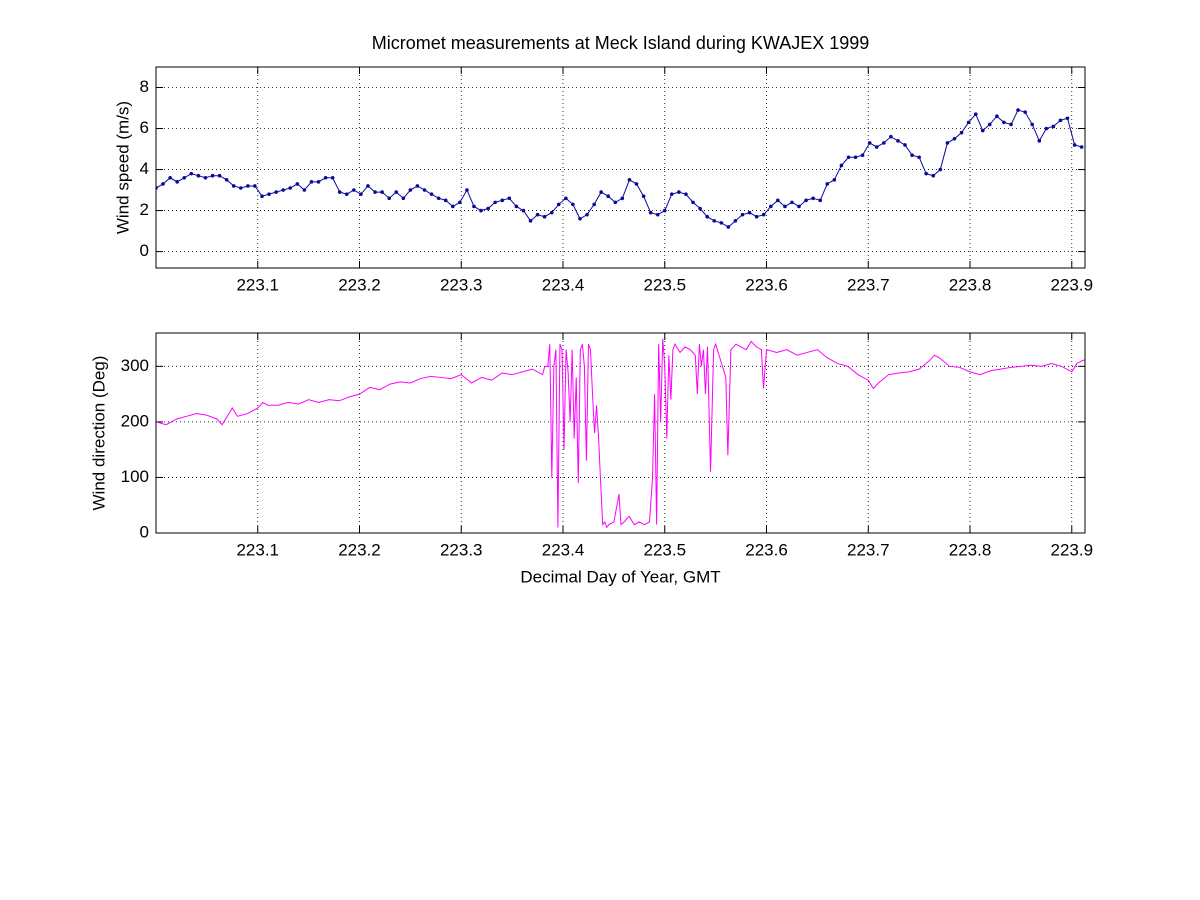  Describe the element at coordinates (144, 168) in the screenshot. I see `y-tick-label: 4` at that location.